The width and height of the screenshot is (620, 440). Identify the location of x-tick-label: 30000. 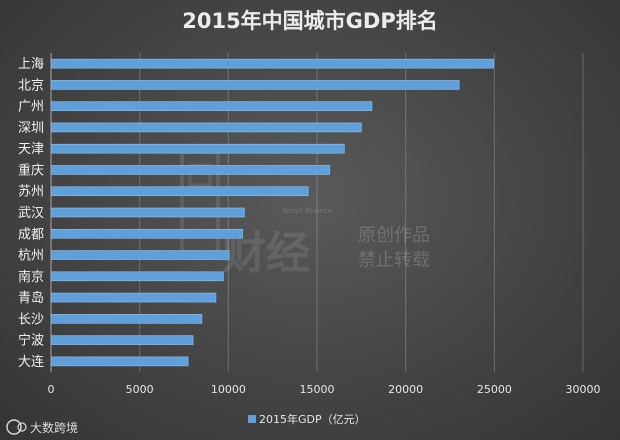
(583, 389).